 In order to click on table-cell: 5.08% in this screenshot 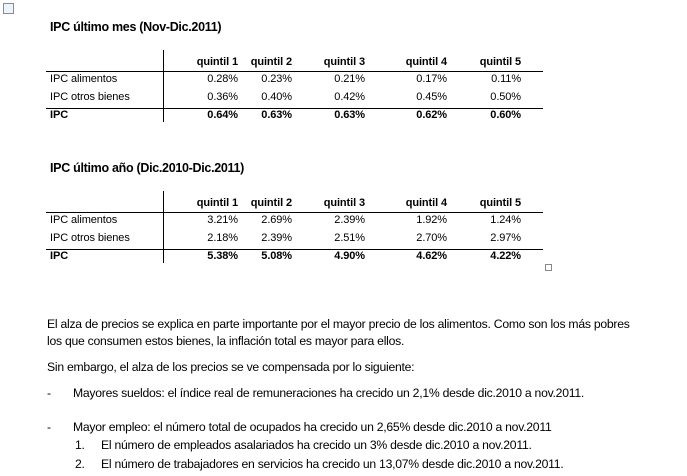, I will do `click(276, 256)`.